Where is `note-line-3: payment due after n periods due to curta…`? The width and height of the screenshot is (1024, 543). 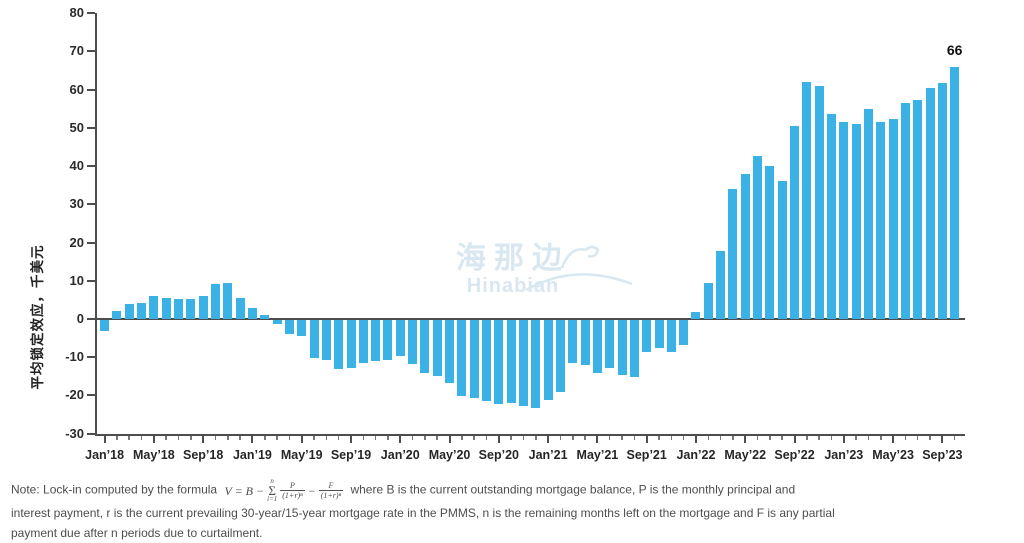
note-line-3: payment due after n periods due to curta… is located at coordinates (137, 533).